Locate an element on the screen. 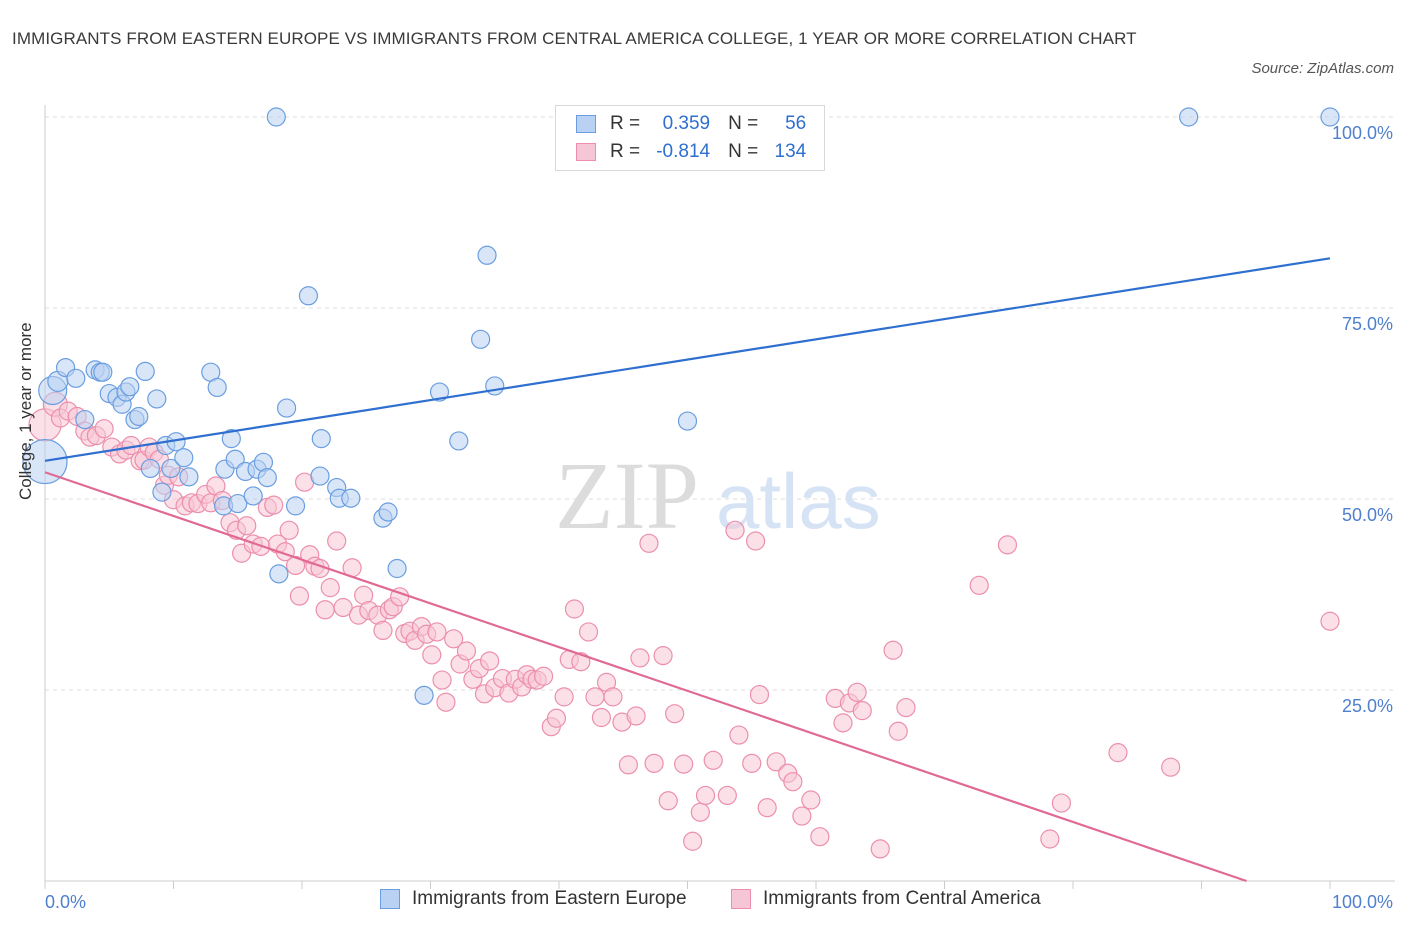 This screenshot has width=1406, height=930. stats-legend: R = 0.359 N = 56 R = -0.814 N = 134 is located at coordinates (690, 138).